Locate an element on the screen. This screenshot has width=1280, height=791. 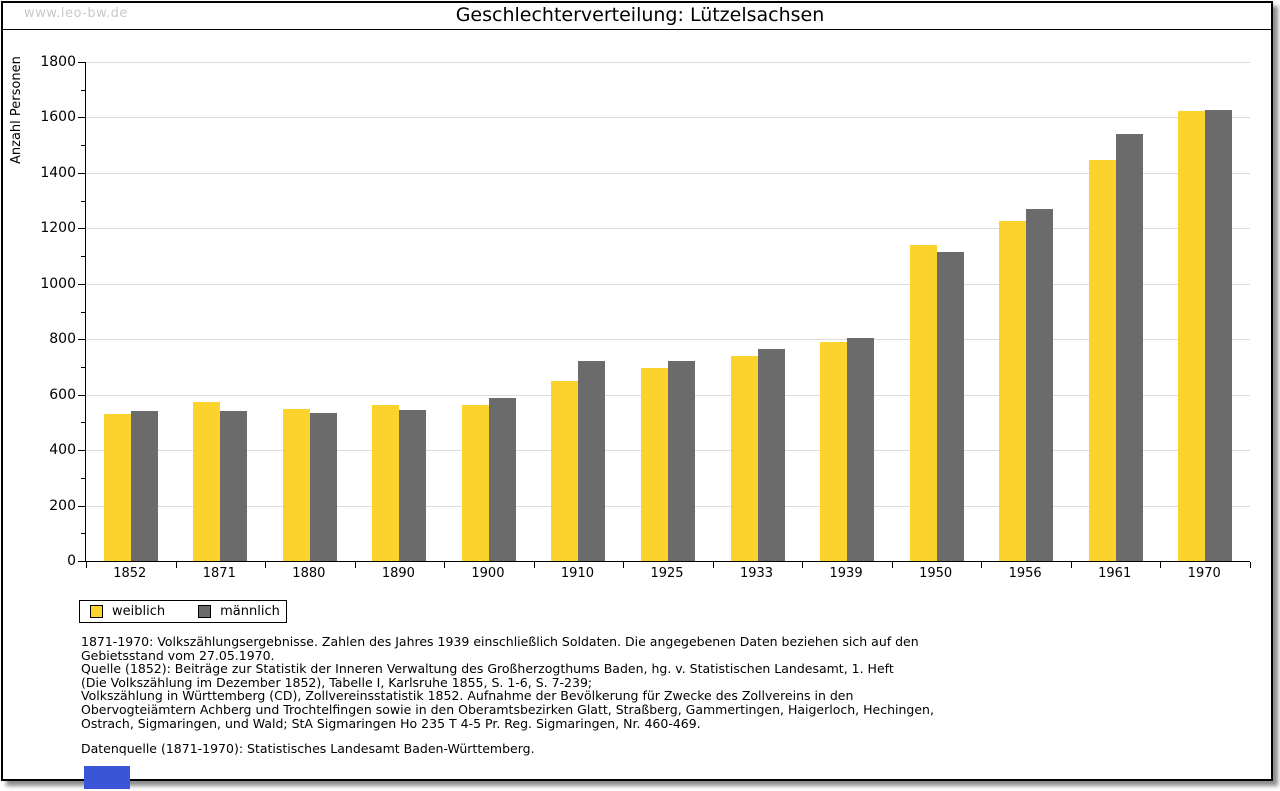
x-tick-label: 1961 is located at coordinates (1115, 573).